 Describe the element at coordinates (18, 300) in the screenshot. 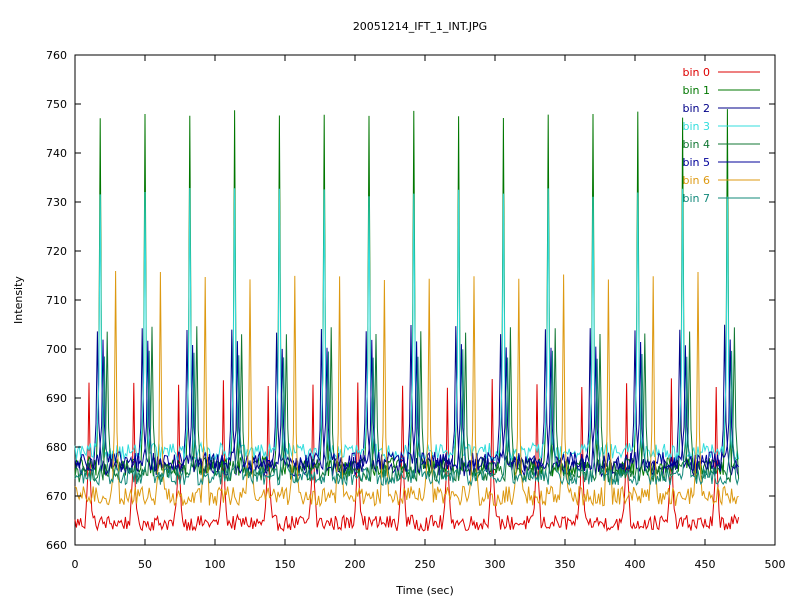

I see `y-axis-label: Intensity` at that location.